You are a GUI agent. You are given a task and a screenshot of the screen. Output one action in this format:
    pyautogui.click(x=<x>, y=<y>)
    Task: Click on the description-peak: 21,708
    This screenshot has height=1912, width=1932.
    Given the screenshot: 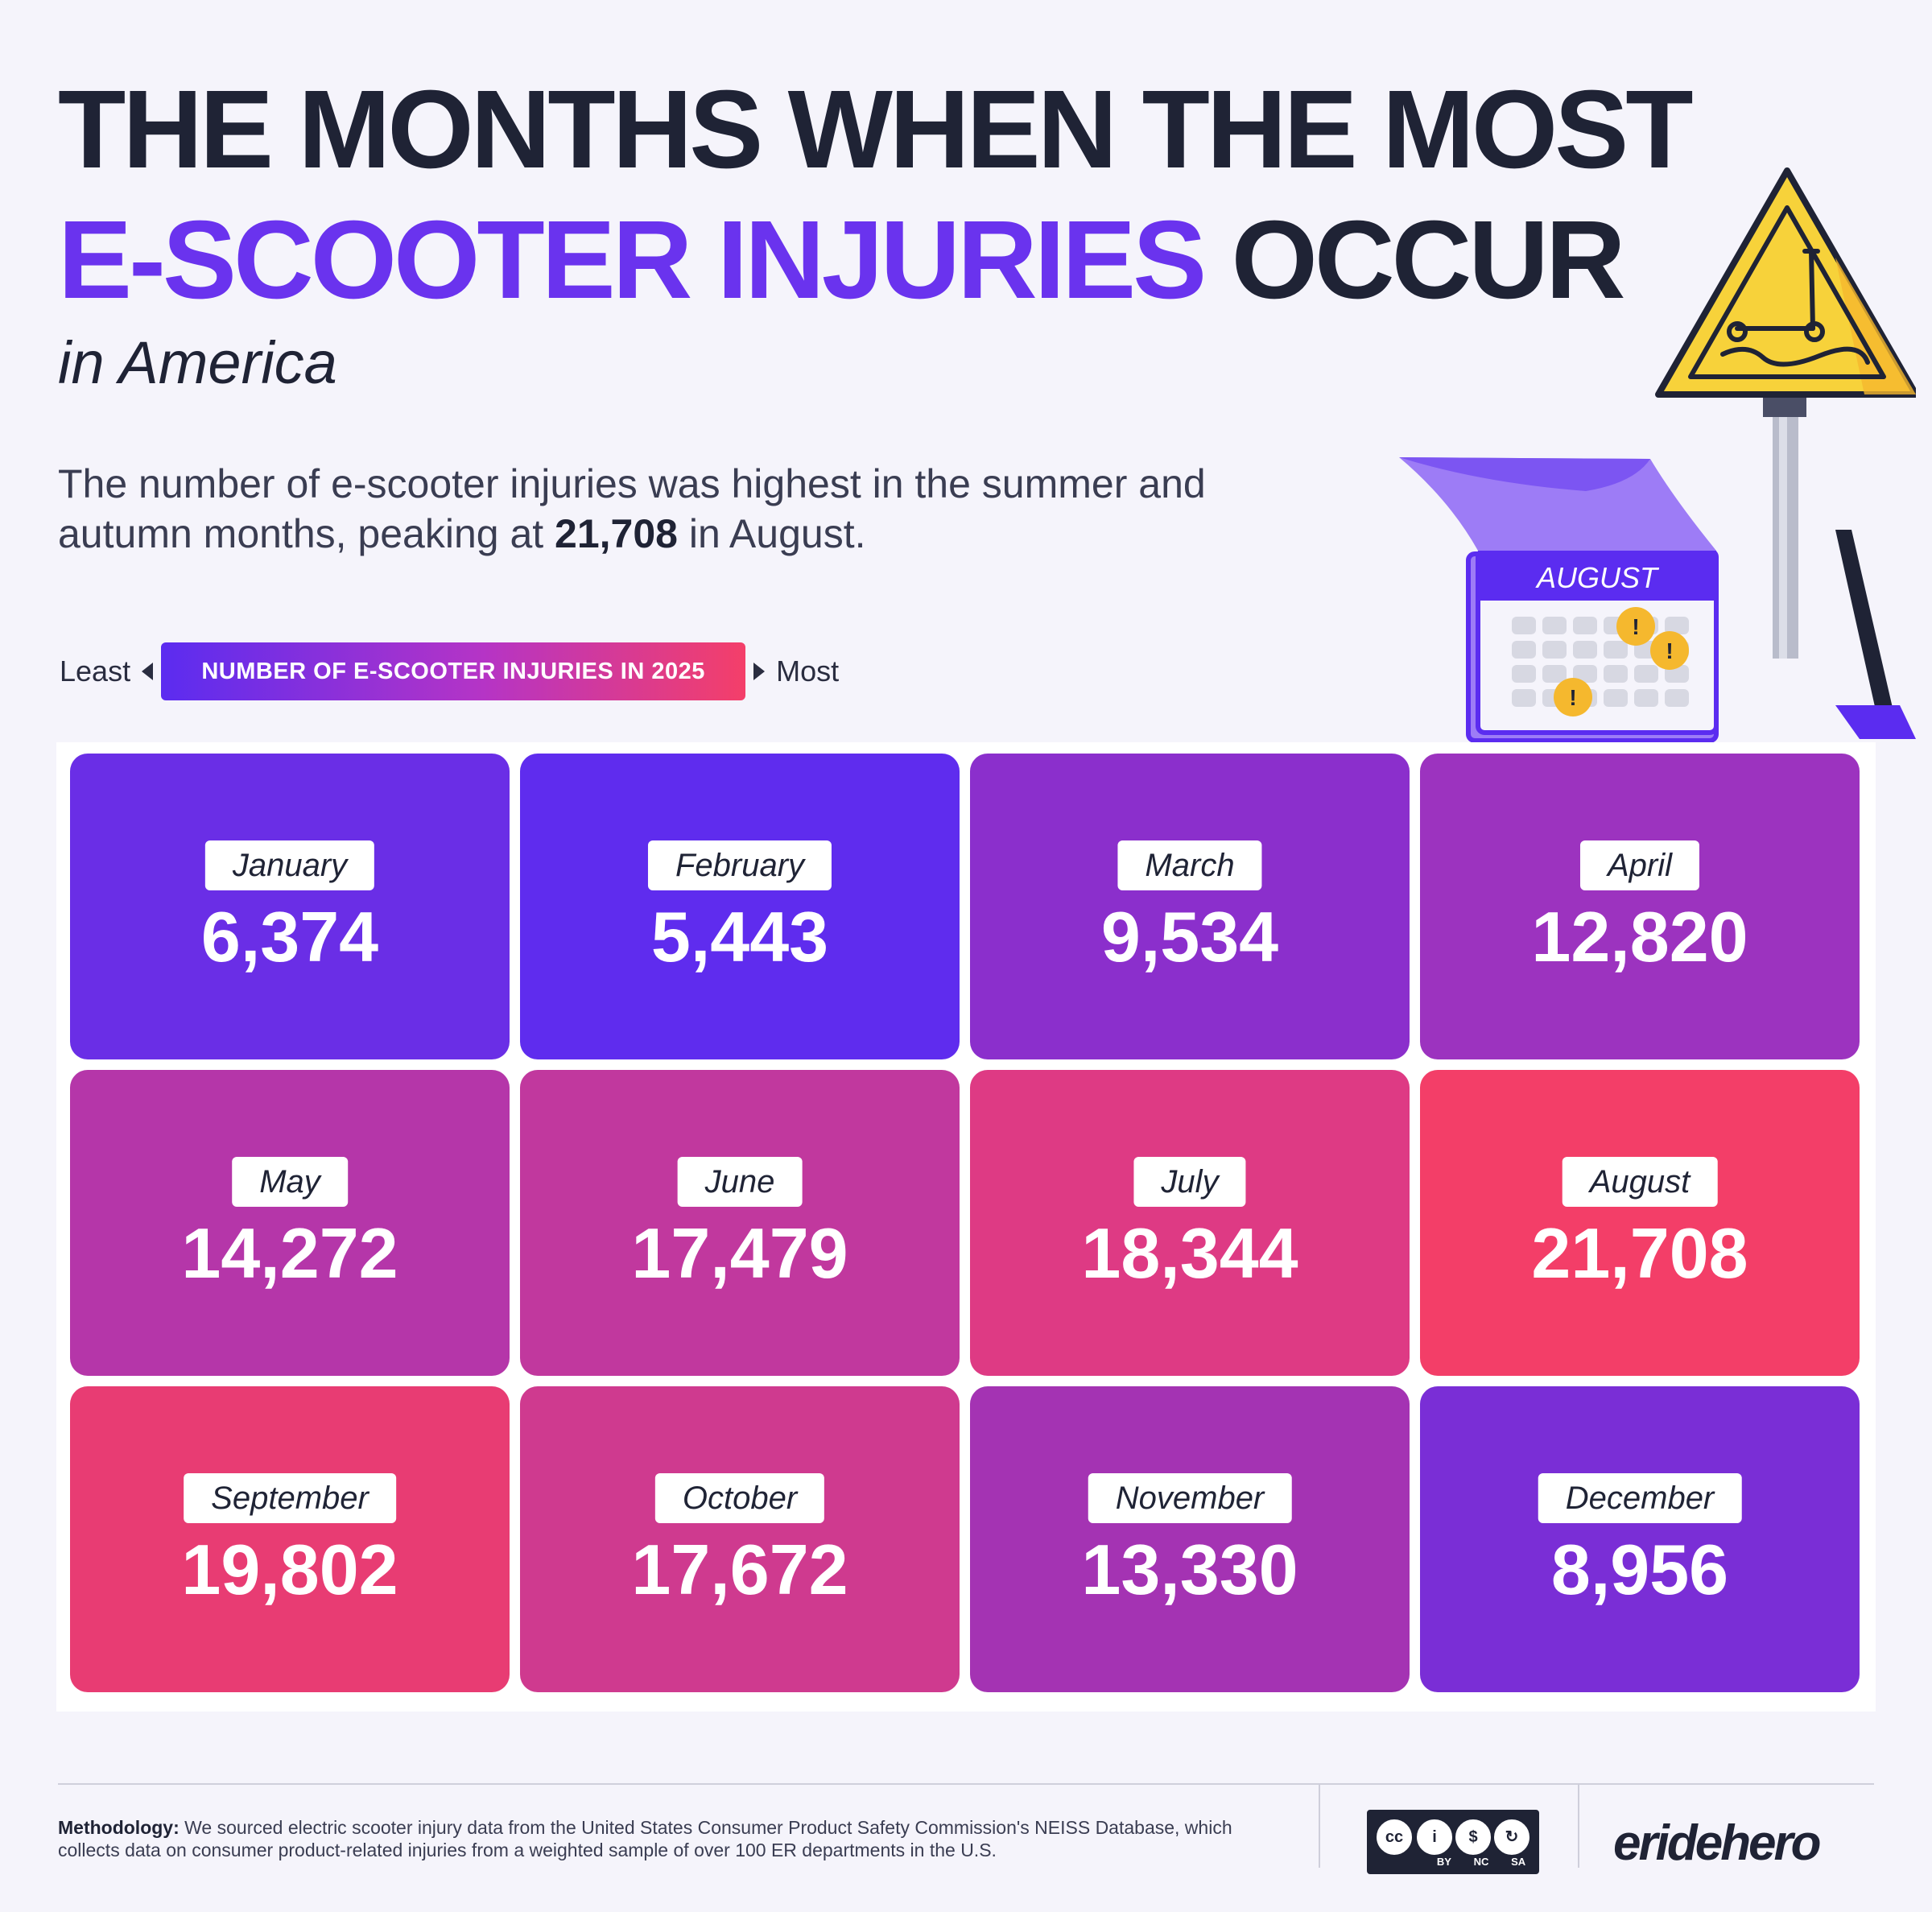 What is the action you would take?
    pyautogui.click(x=616, y=533)
    